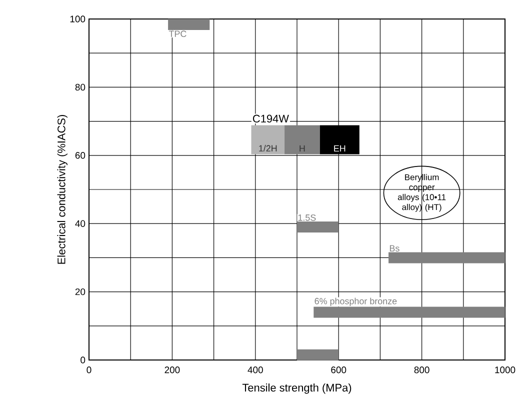  I want to click on series-label: 1/2H, so click(268, 148).